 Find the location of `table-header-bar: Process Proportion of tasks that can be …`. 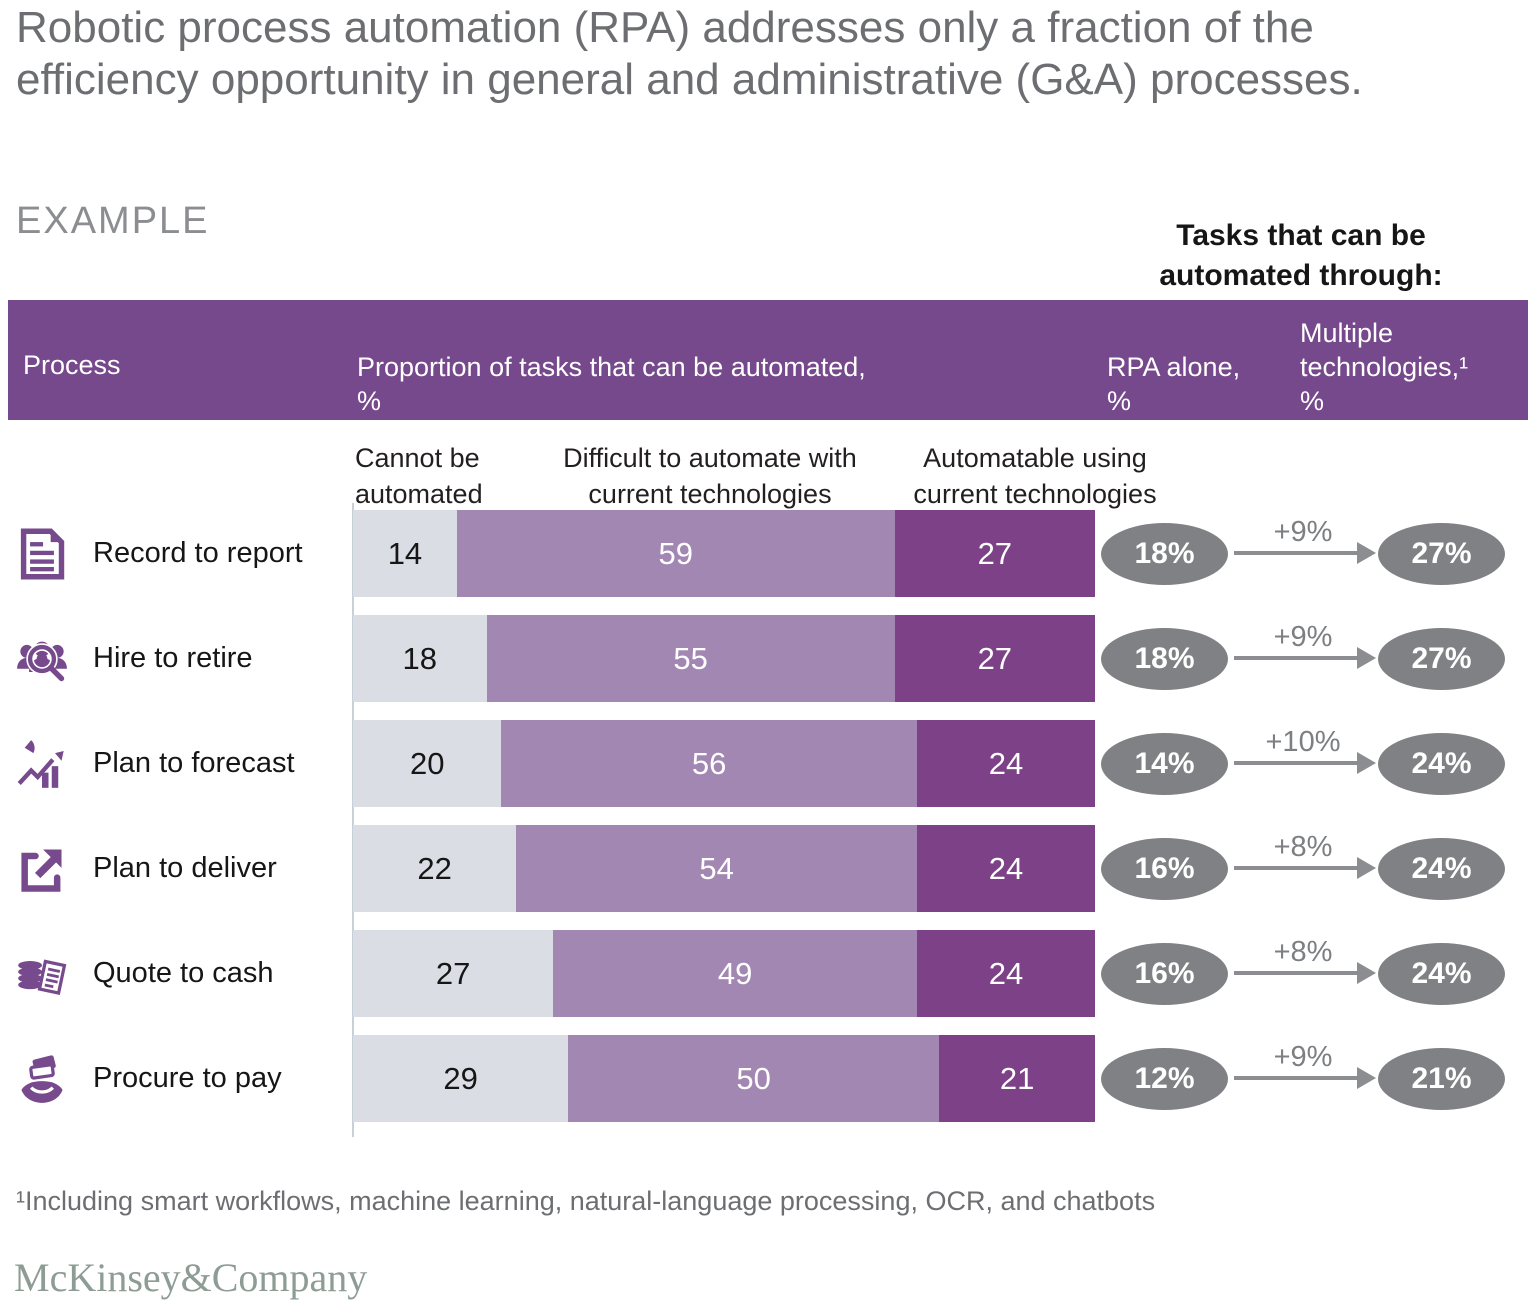

table-header-bar: Process Proportion of tasks that can be … is located at coordinates (768, 360).